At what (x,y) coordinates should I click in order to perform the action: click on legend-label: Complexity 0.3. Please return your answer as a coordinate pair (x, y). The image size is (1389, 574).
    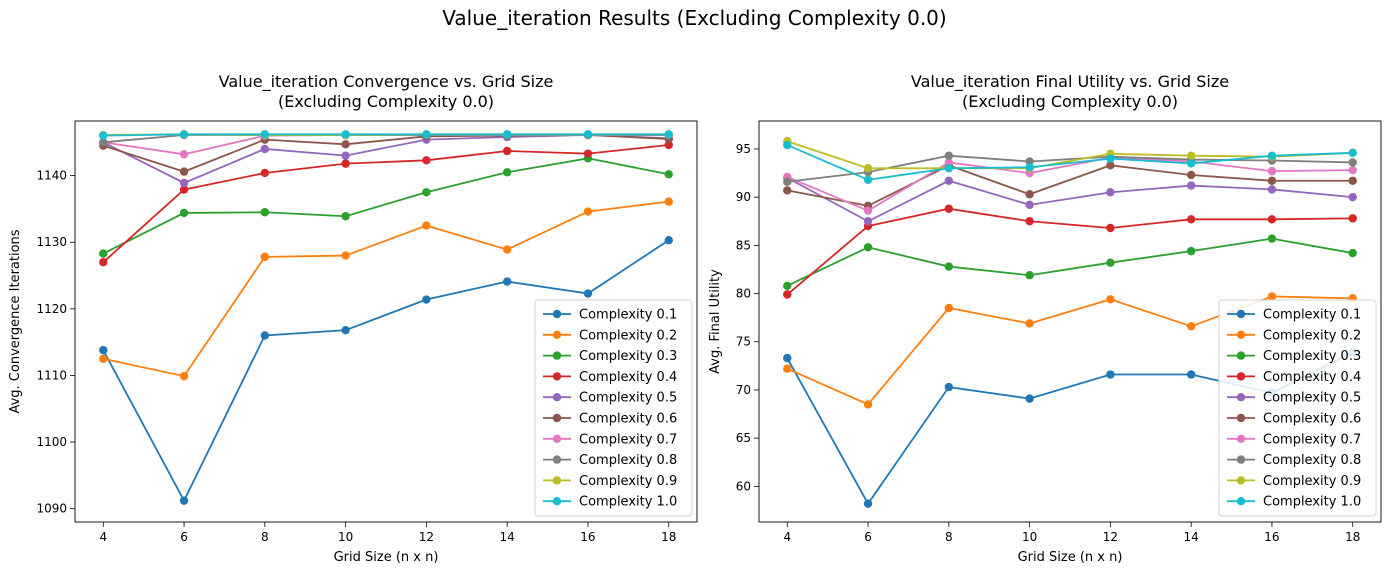
    Looking at the image, I should click on (1312, 356).